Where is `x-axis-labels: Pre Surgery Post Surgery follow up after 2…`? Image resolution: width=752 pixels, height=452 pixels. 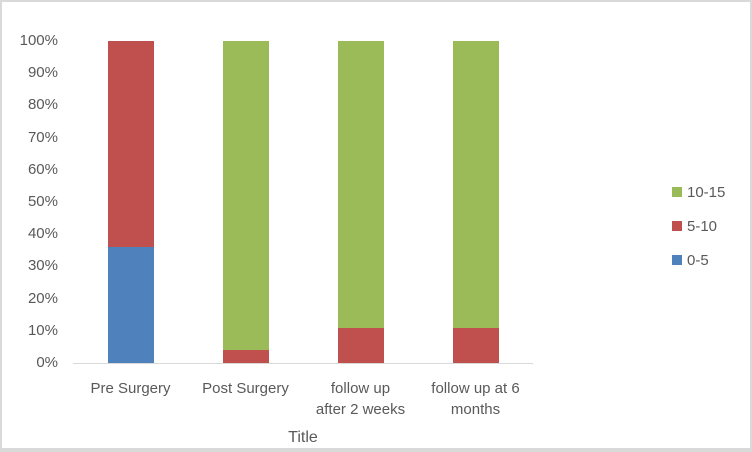
x-axis-labels: Pre Surgery Post Surgery follow up after 2… is located at coordinates (303, 399).